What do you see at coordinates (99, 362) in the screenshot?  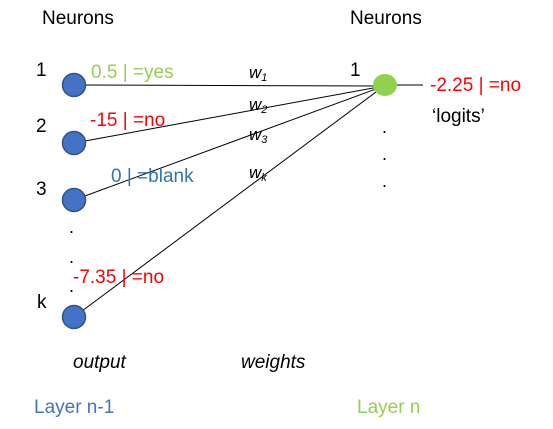 I see `output-caption: output` at bounding box center [99, 362].